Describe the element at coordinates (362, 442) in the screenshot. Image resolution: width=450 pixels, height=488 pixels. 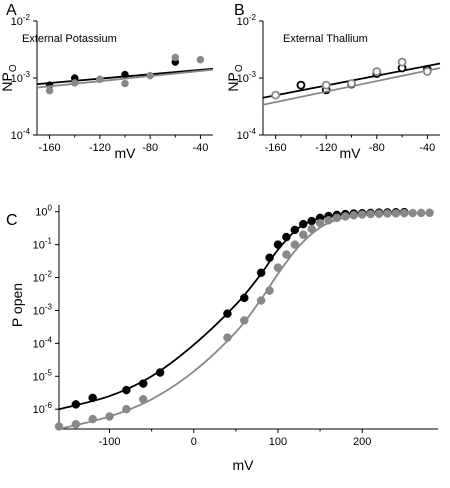
I see `x-tick-label: 200` at that location.